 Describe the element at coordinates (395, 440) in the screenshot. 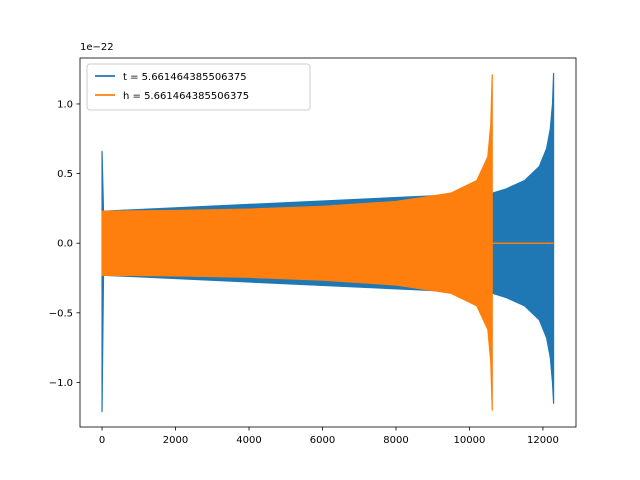

I see `x-tick-label: 8000` at that location.